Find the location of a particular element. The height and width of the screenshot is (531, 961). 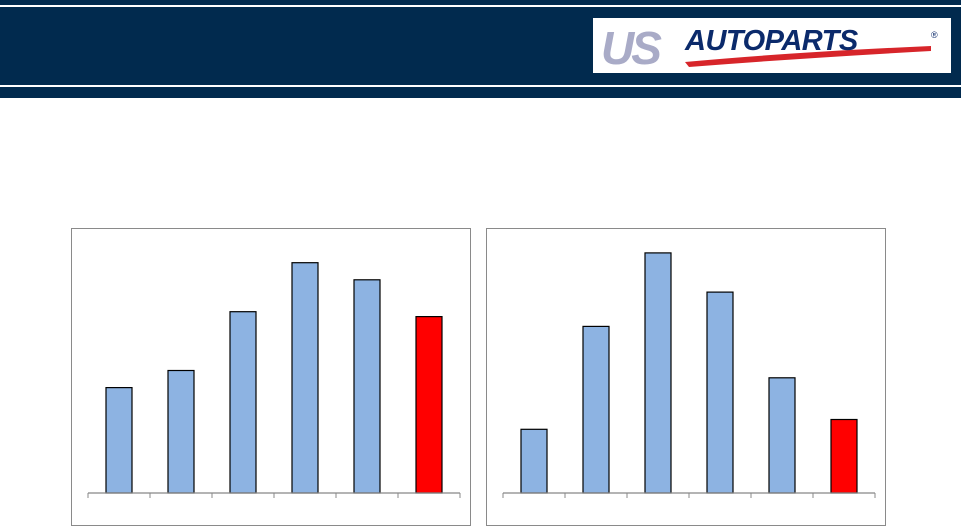

logo-us-text: US is located at coordinates (631, 47).